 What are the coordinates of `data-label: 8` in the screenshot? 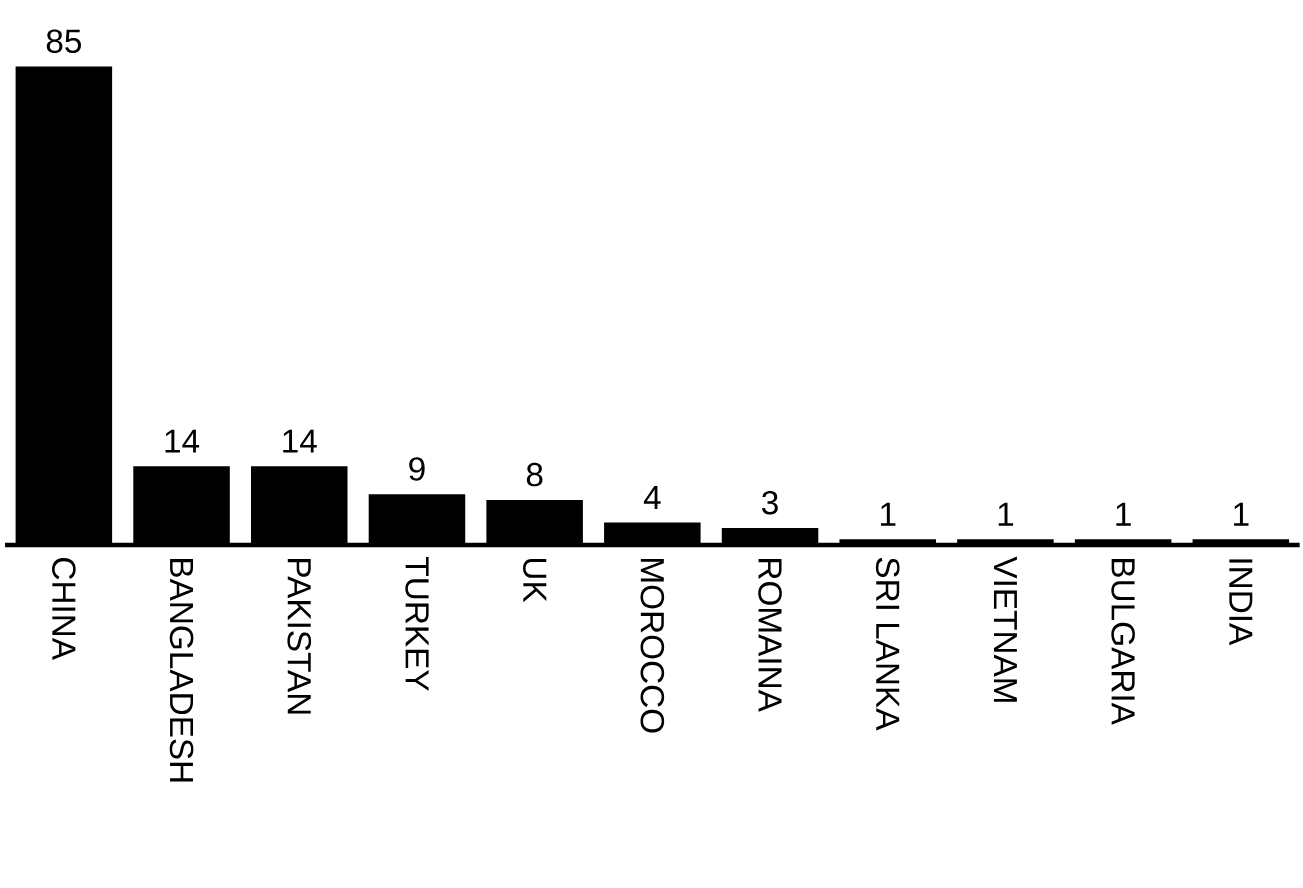 It's located at (534, 474).